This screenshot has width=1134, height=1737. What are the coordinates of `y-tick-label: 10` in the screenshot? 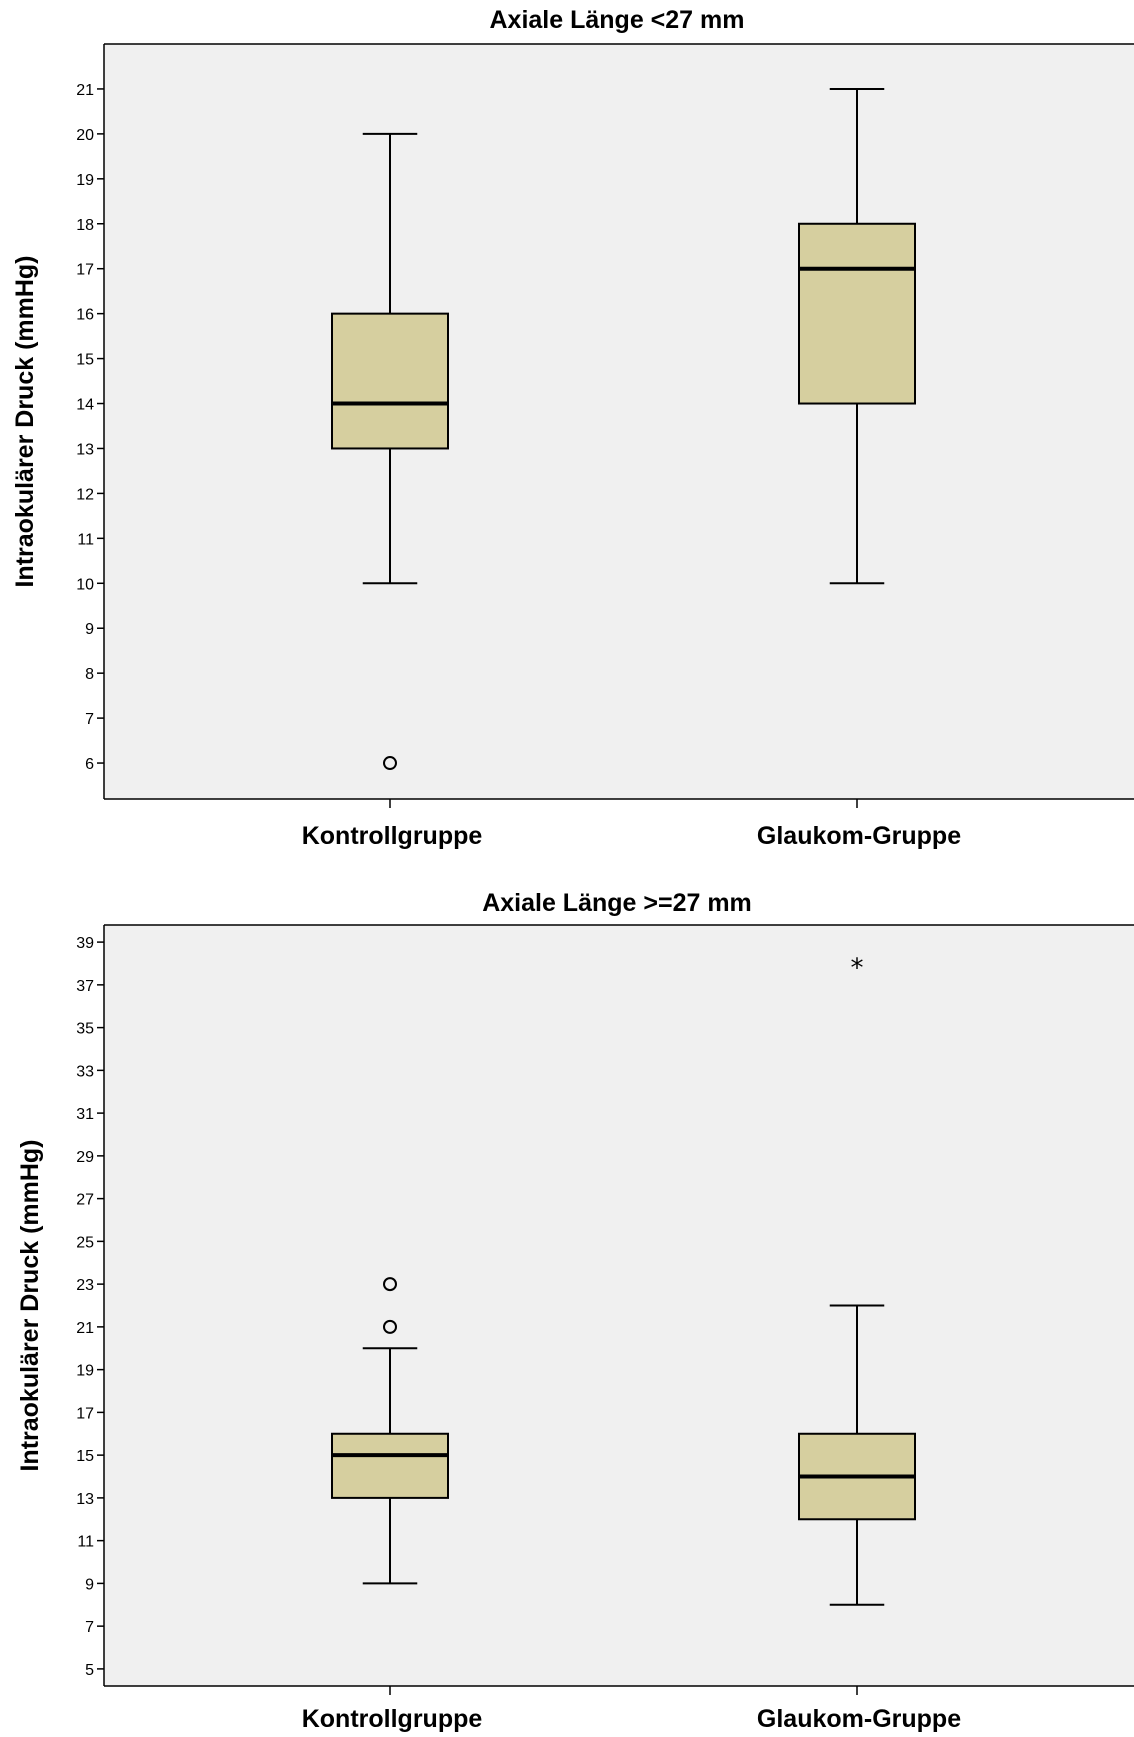 It's located at (85, 584).